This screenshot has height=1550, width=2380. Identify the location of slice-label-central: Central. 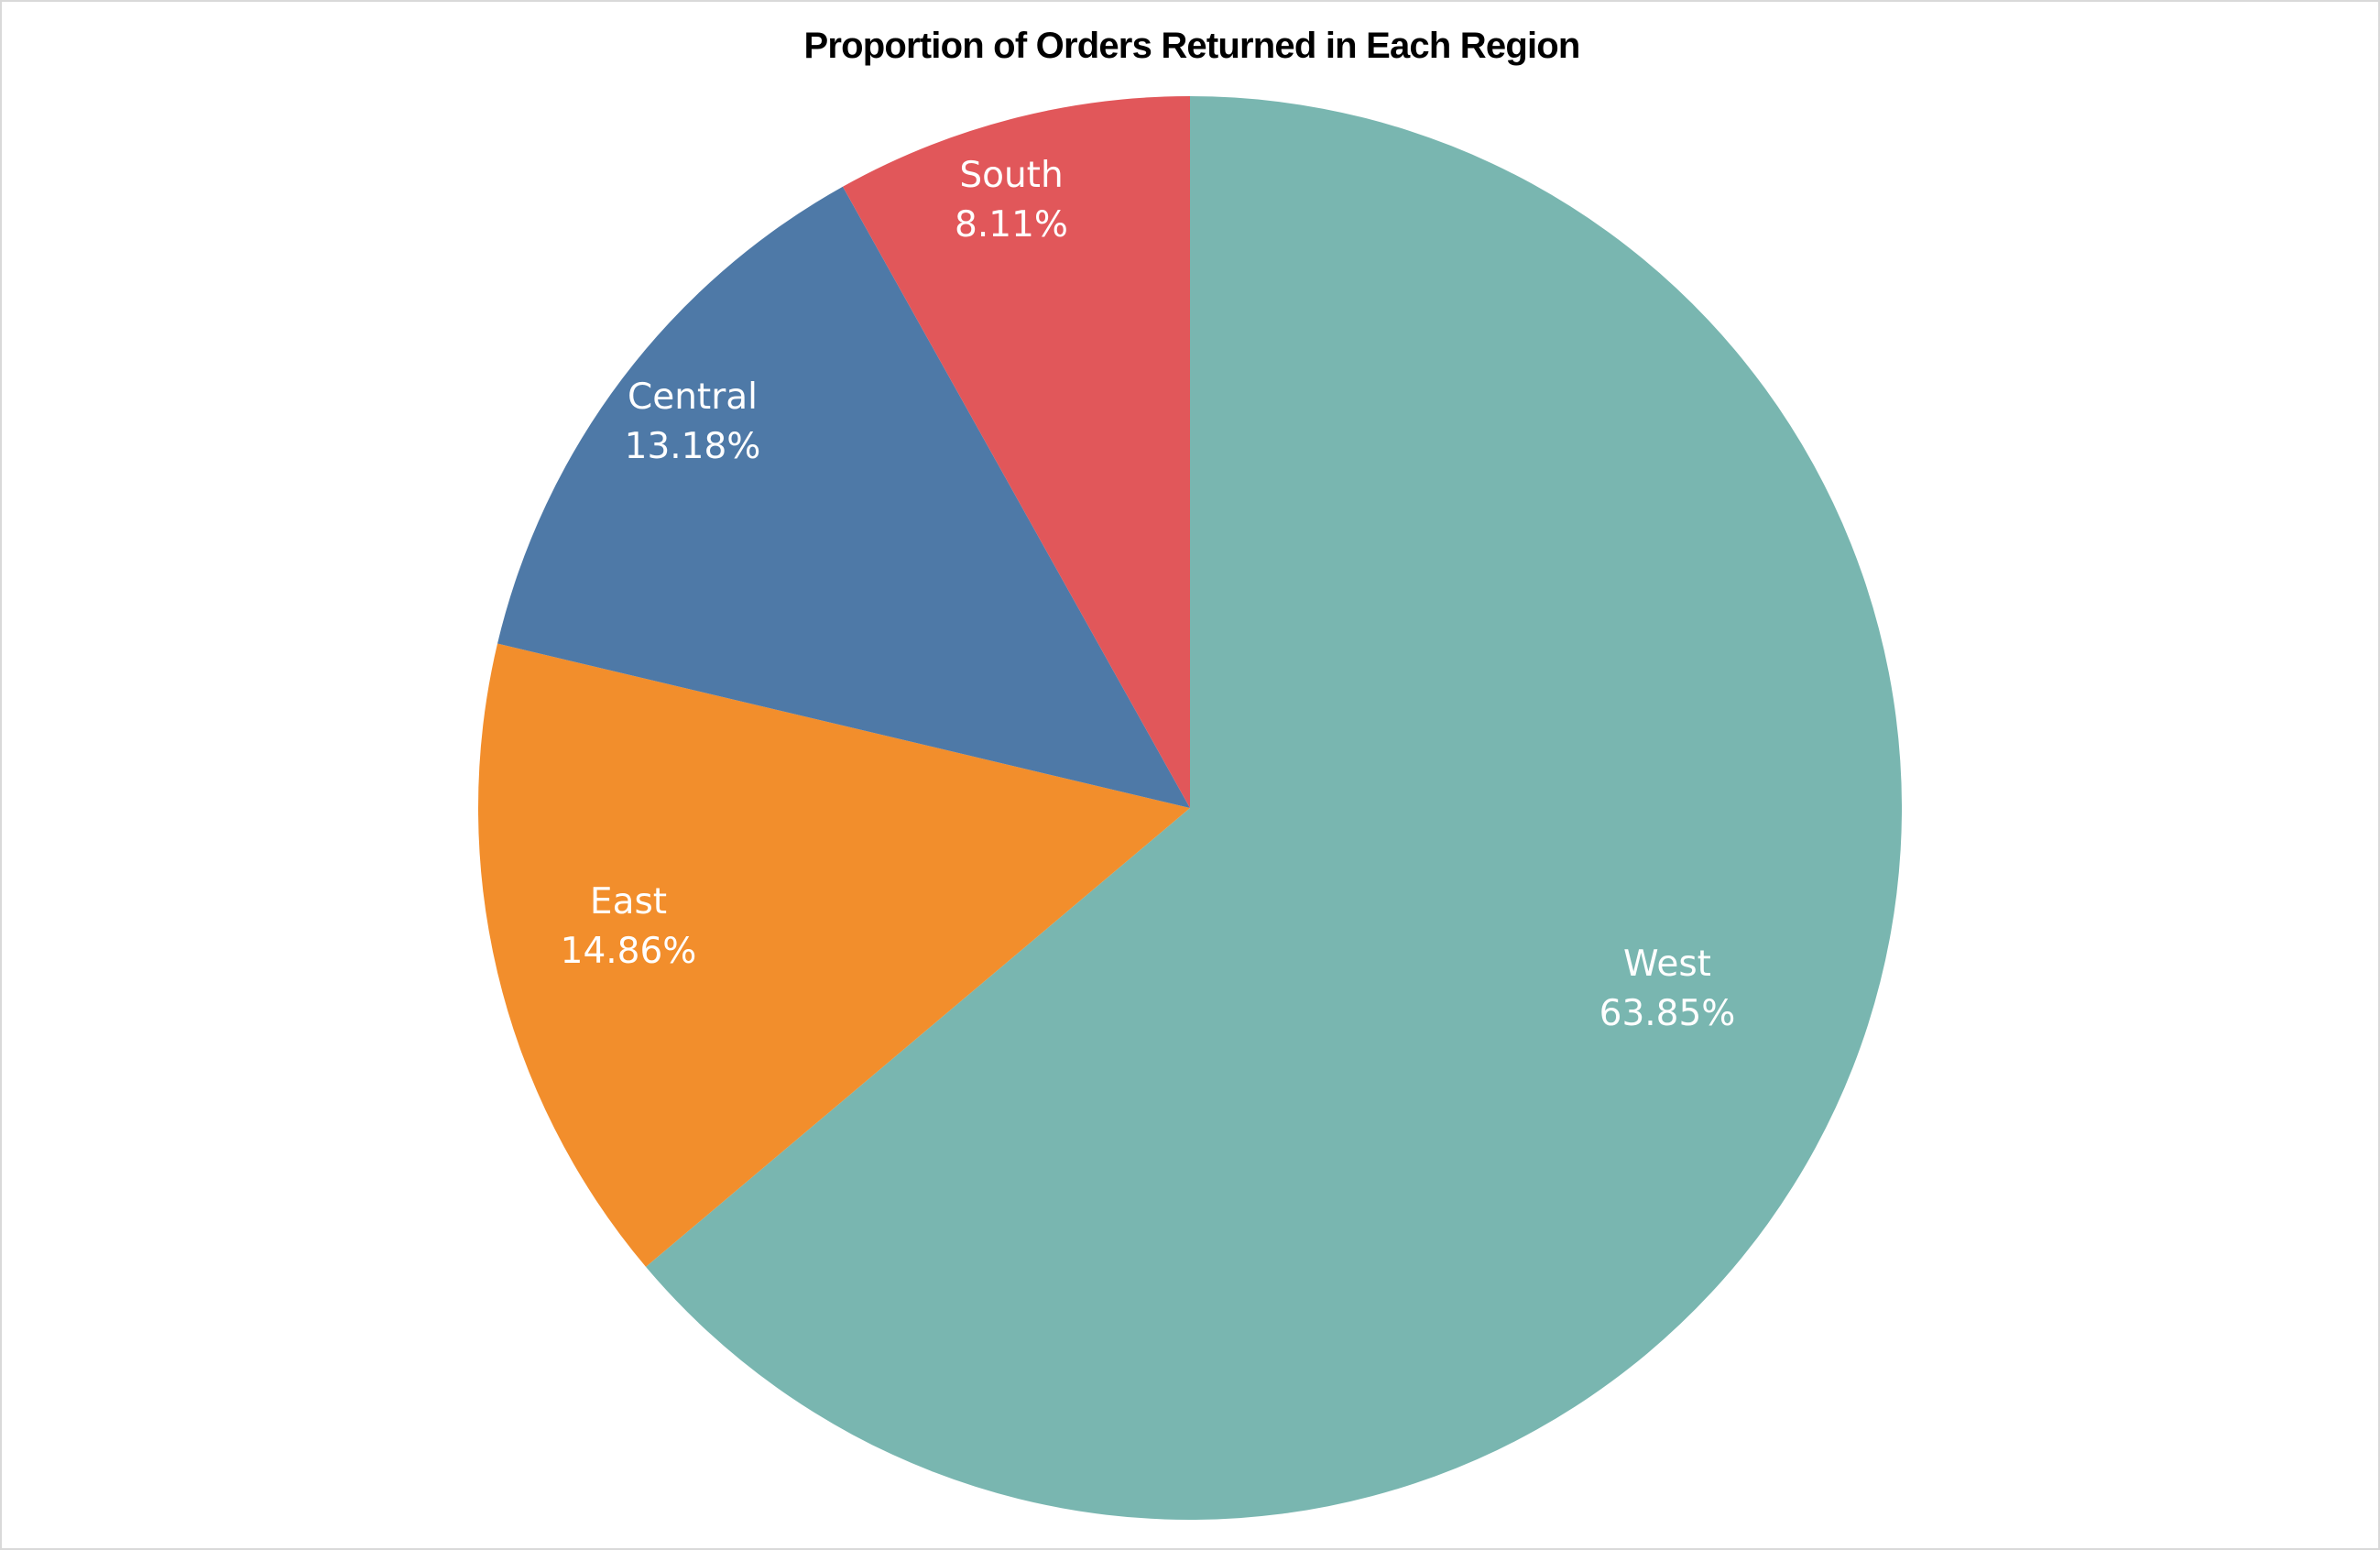
(693, 397).